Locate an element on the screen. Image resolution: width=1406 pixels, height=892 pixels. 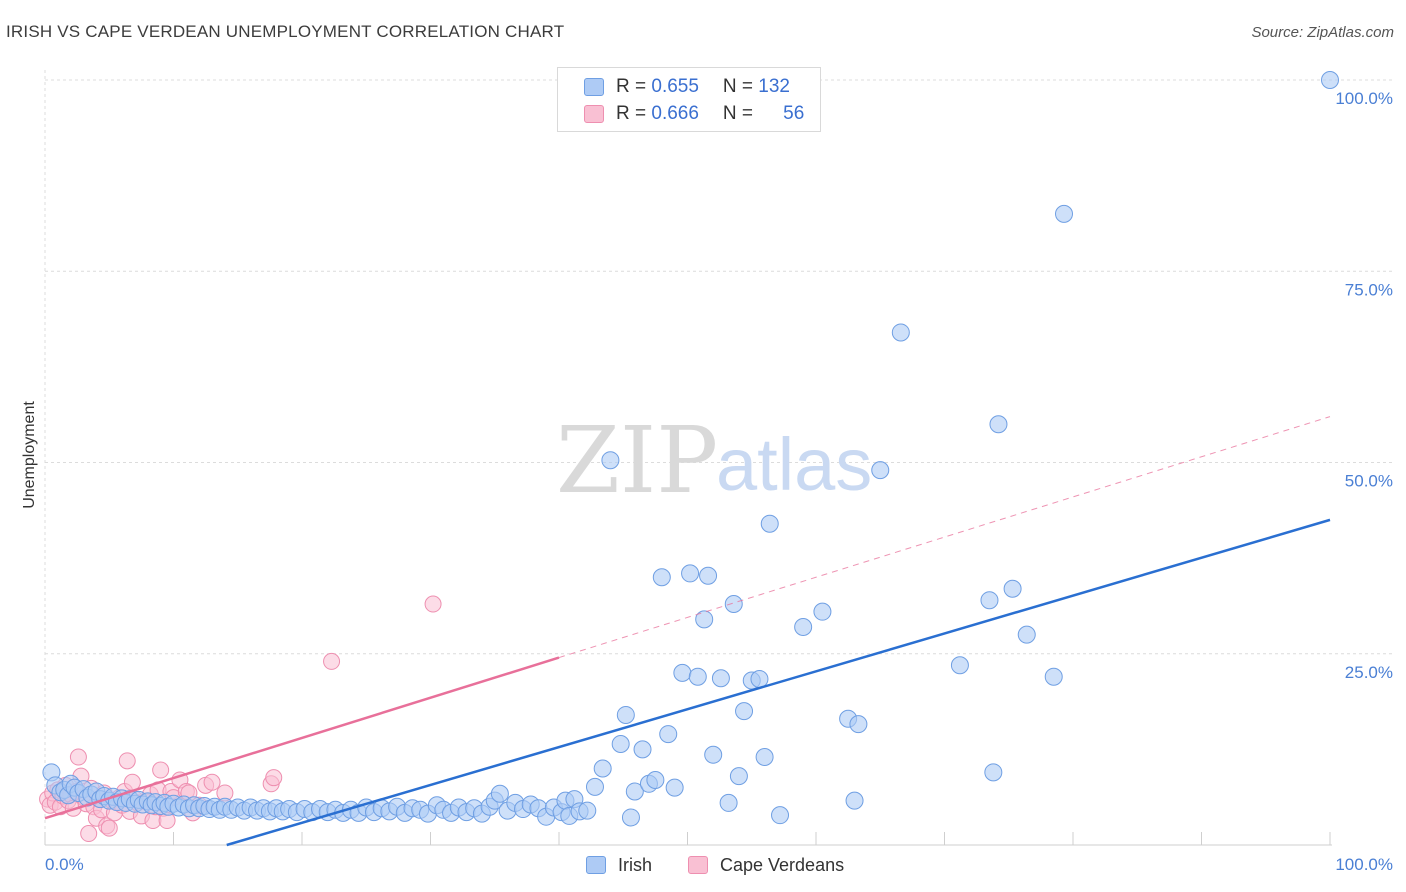
legend-n-value: 132 is located at coordinates (774, 86).